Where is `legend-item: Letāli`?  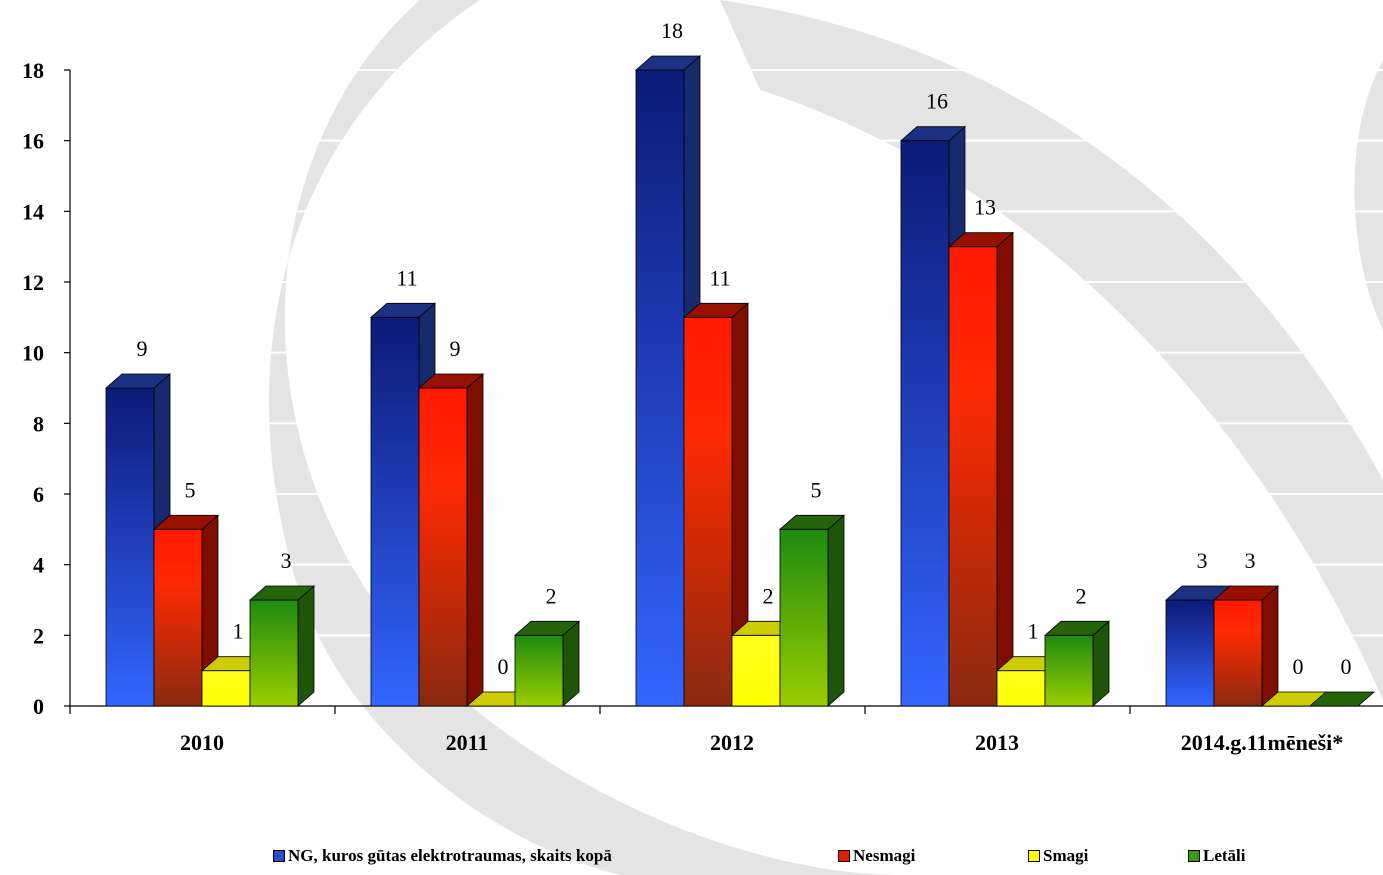
legend-item: Letāli is located at coordinates (1217, 856).